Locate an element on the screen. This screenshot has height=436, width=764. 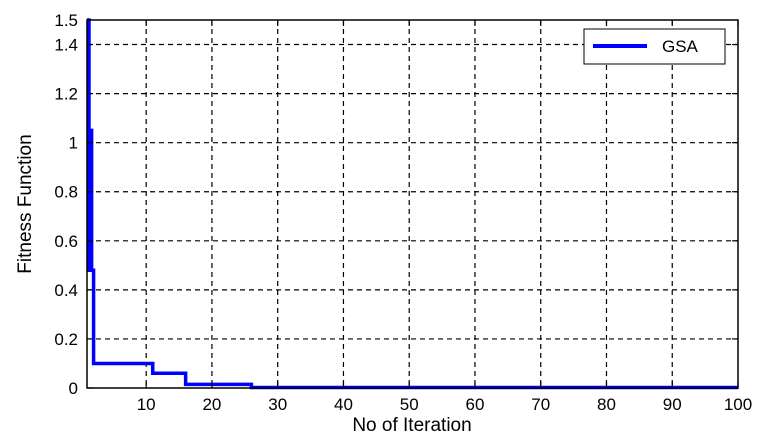
y-tick-label: 0 is located at coordinates (73, 388).